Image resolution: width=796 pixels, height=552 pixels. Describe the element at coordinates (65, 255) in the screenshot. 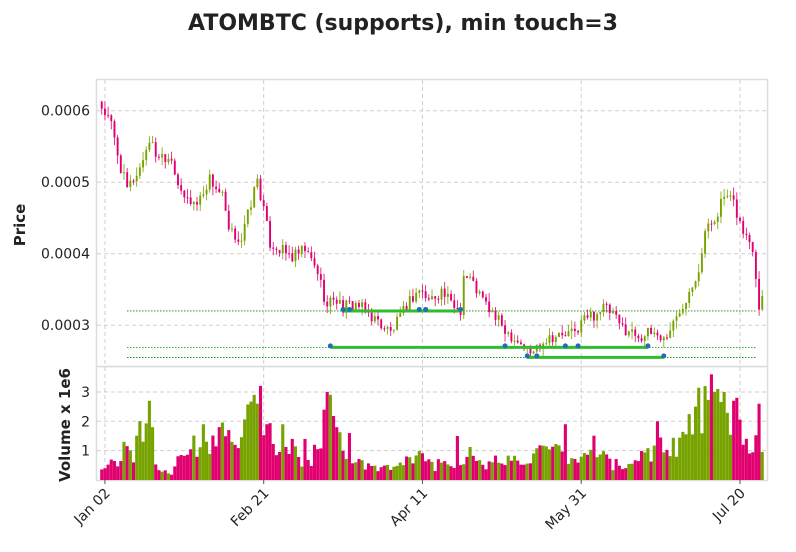

I see `price-y-tick-label: 0.0004` at that location.